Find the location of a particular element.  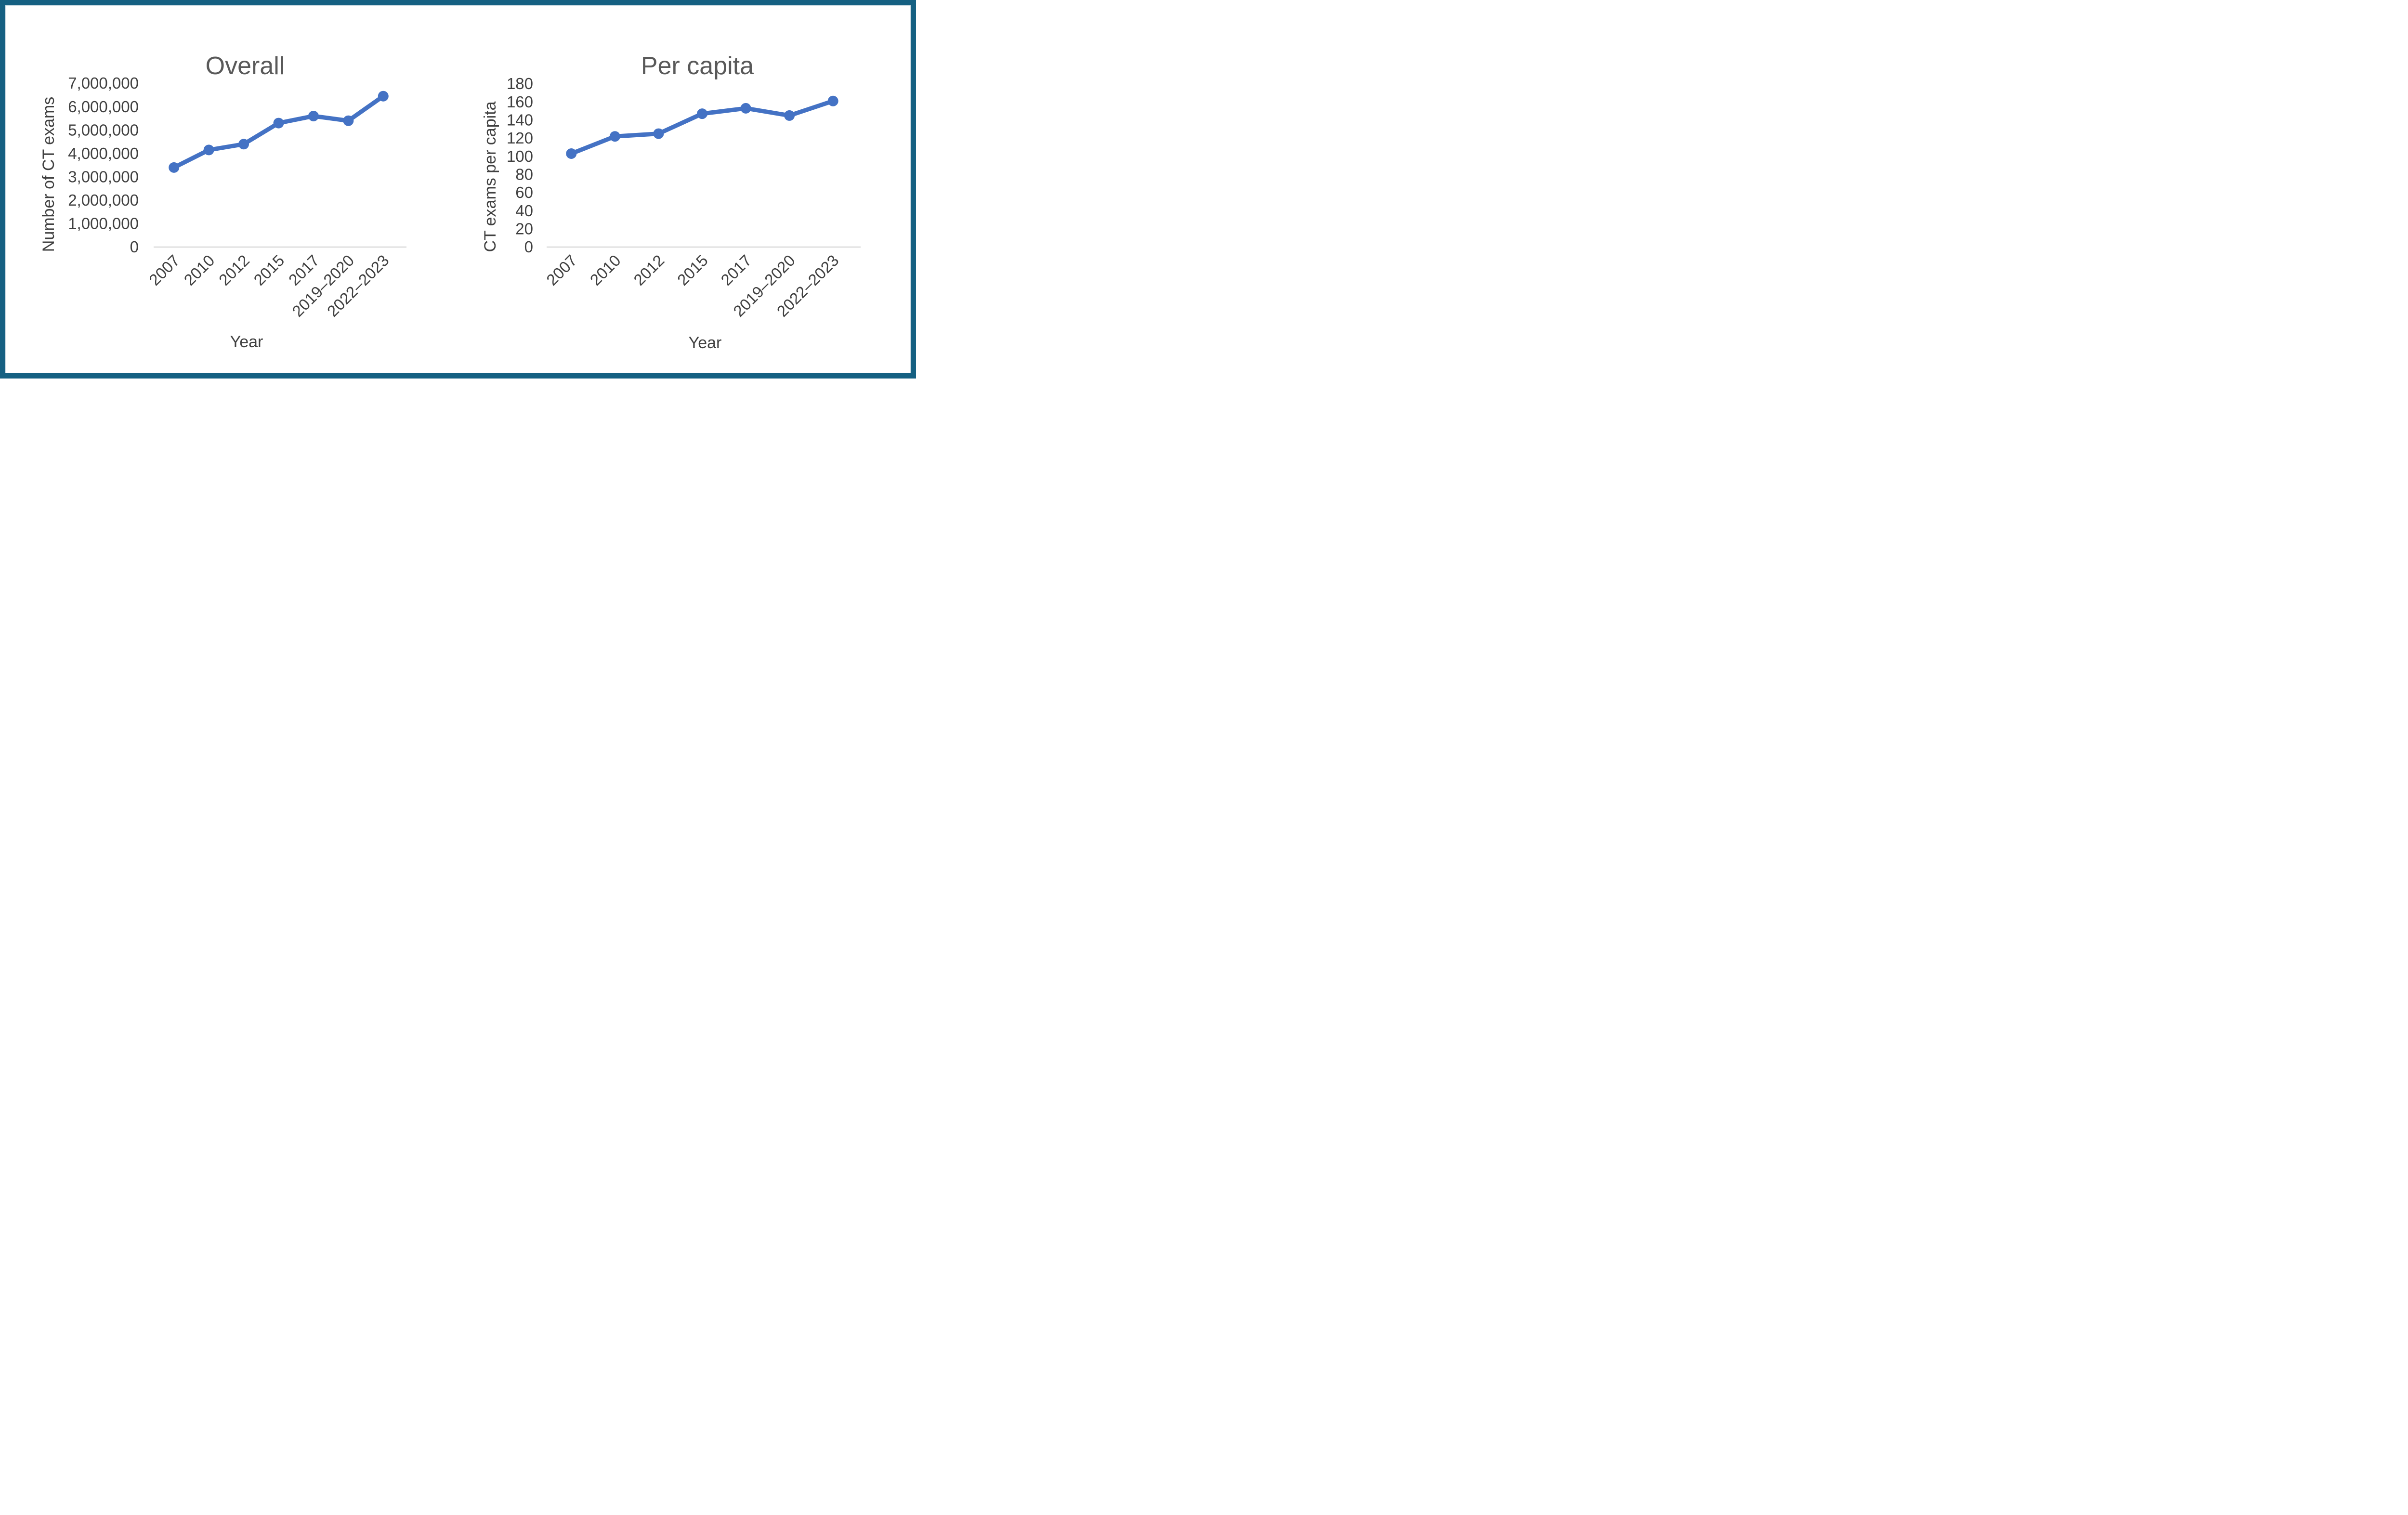

y-tick-label: 160 is located at coordinates (520, 102).